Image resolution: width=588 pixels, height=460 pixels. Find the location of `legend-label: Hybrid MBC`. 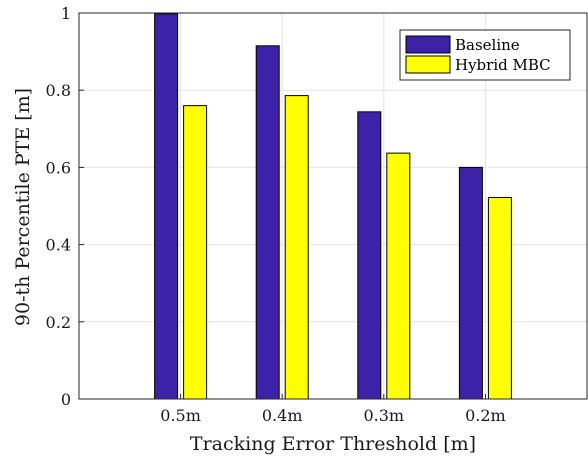

legend-label: Hybrid MBC is located at coordinates (503, 65).